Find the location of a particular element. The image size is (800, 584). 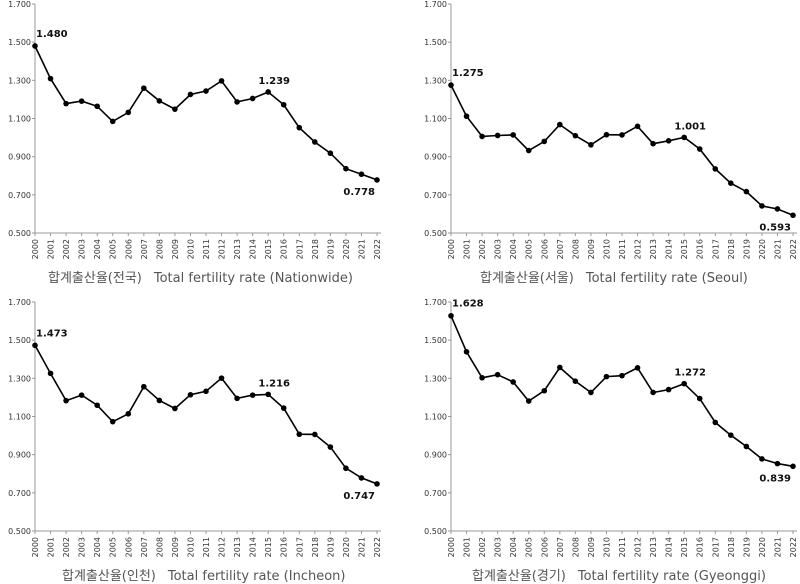

x-tick-label: 2021 is located at coordinates (361, 249).